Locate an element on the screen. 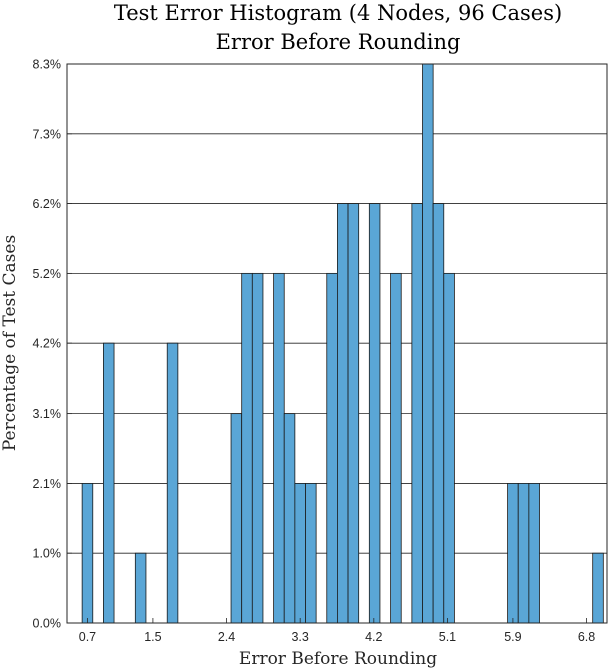 The height and width of the screenshot is (669, 609). y-tick-label: 0.0% is located at coordinates (47, 624).